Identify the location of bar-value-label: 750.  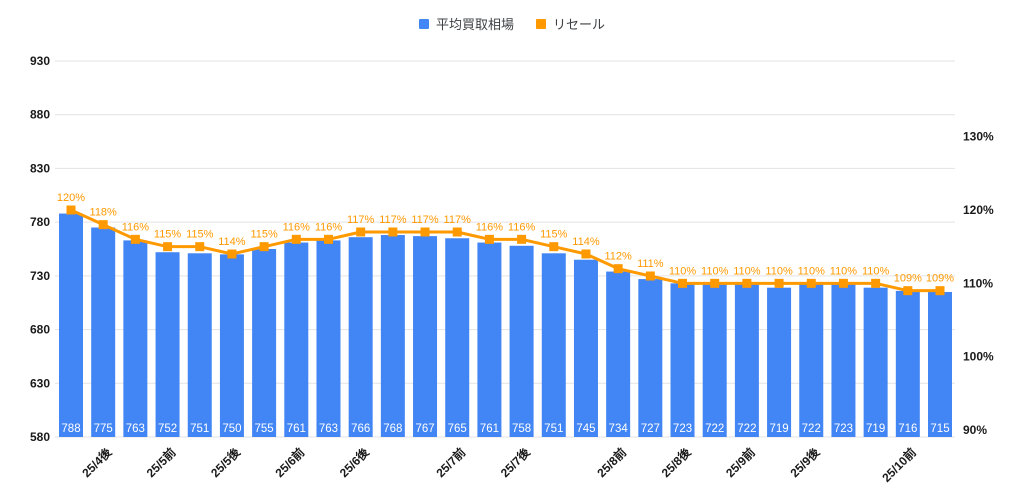
(231, 429).